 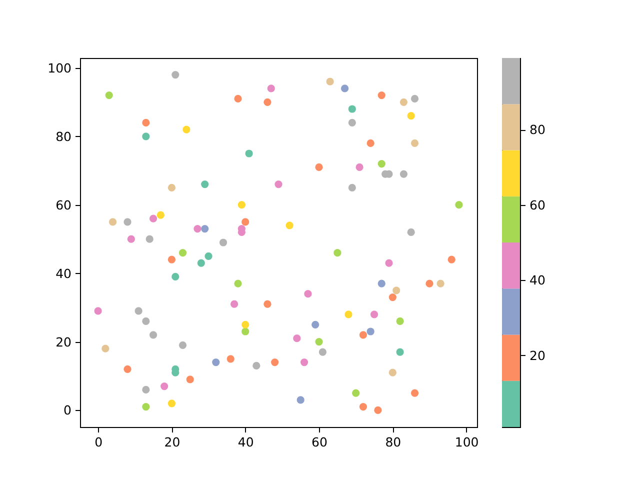 What do you see at coordinates (393, 442) in the screenshot?
I see `x-tick-label: 80` at bounding box center [393, 442].